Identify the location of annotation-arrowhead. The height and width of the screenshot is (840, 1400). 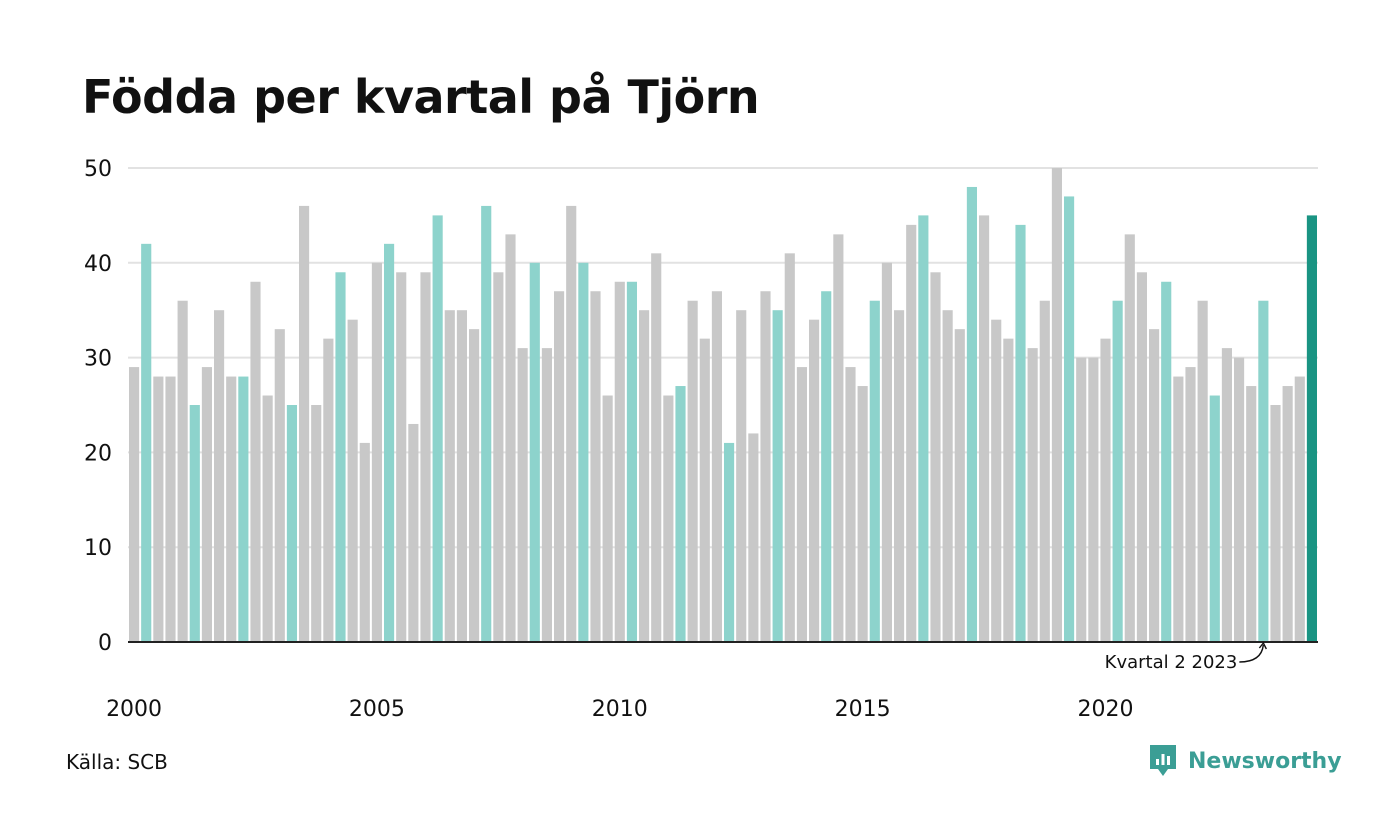
(1262, 645).